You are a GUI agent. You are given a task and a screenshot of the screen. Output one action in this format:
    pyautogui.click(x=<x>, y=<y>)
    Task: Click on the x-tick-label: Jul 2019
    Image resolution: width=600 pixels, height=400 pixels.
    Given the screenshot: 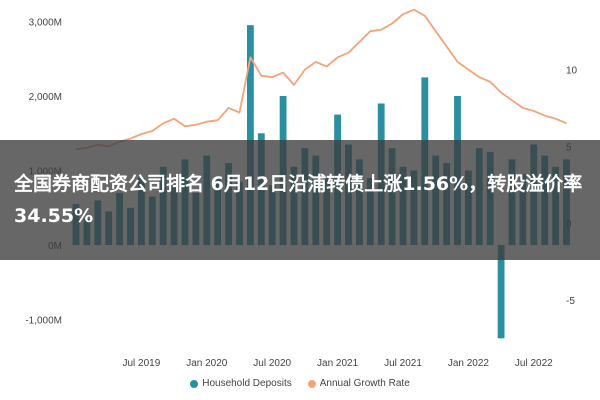 What is the action you would take?
    pyautogui.click(x=141, y=363)
    